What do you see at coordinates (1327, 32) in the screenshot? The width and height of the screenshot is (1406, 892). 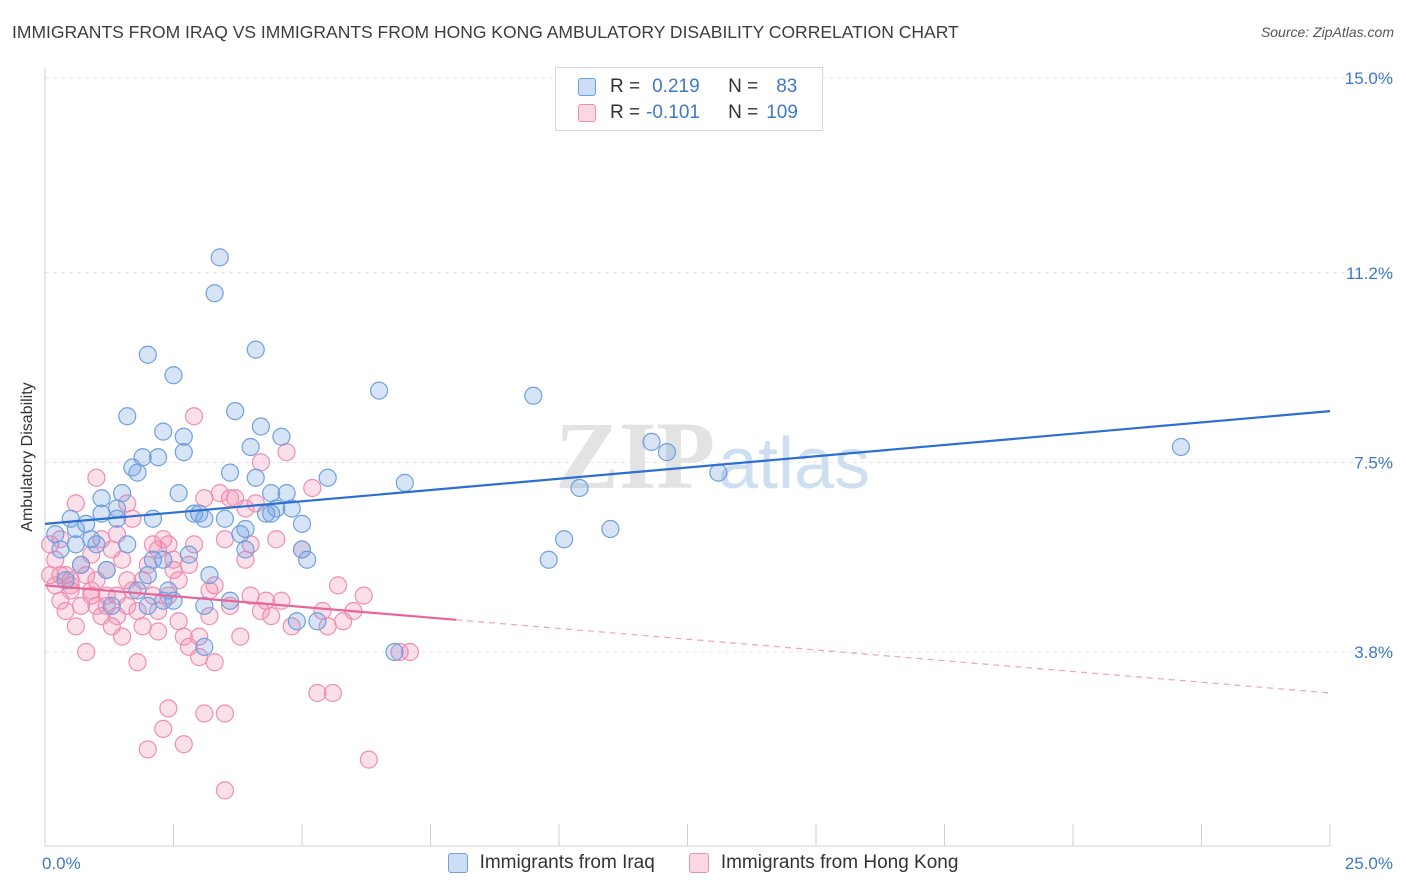 I see `source-label: Source: ZipAtlas.com` at bounding box center [1327, 32].